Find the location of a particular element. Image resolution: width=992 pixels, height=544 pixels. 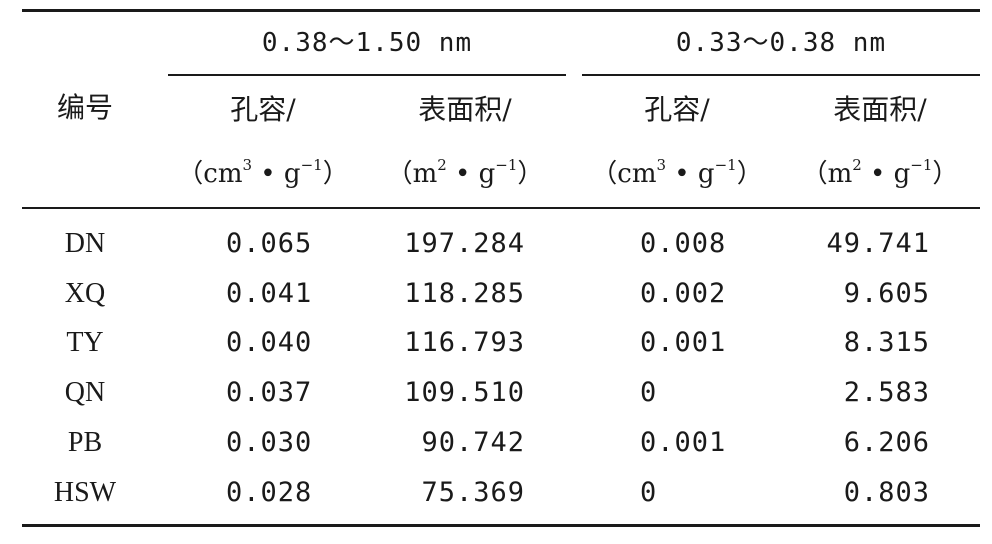

table-cell: 0.008 is located at coordinates (683, 243).